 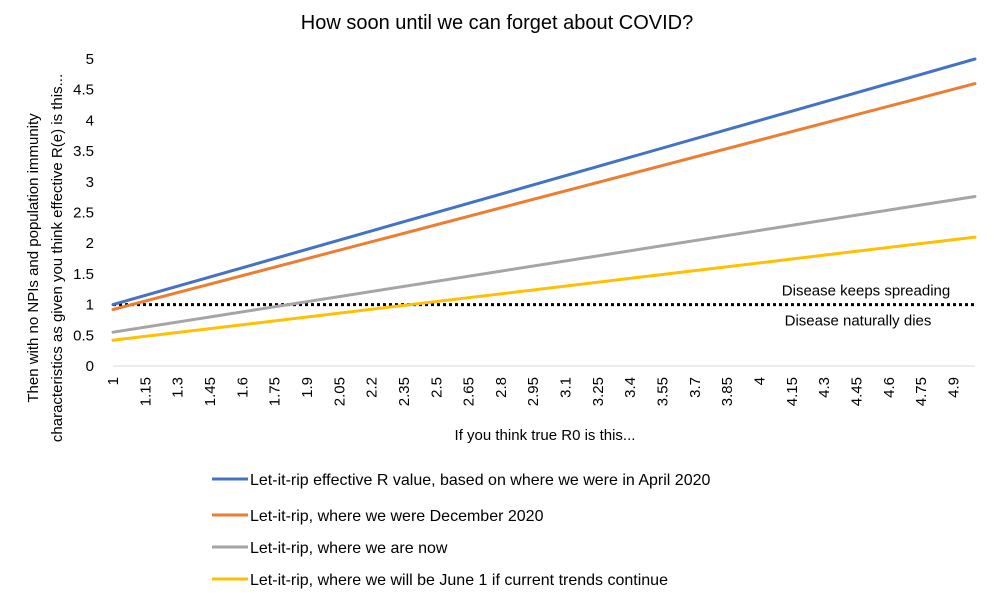 What do you see at coordinates (404, 391) in the screenshot?
I see `x-tick-label: 2.35` at bounding box center [404, 391].